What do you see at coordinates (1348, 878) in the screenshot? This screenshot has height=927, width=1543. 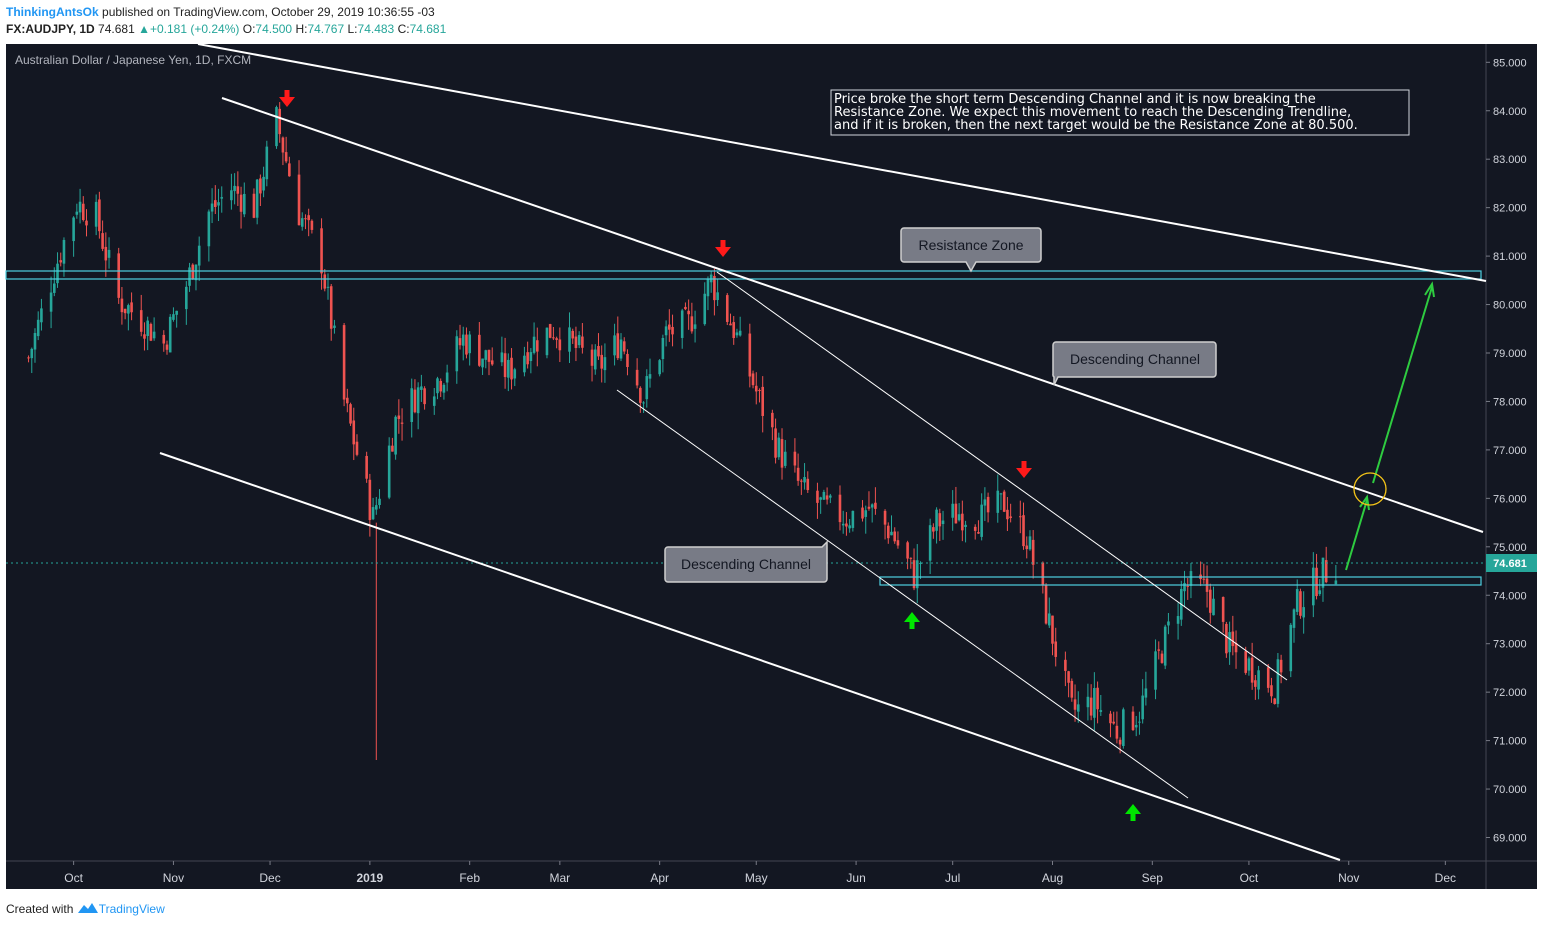 I see `time-tick-label: Nov` at bounding box center [1348, 878].